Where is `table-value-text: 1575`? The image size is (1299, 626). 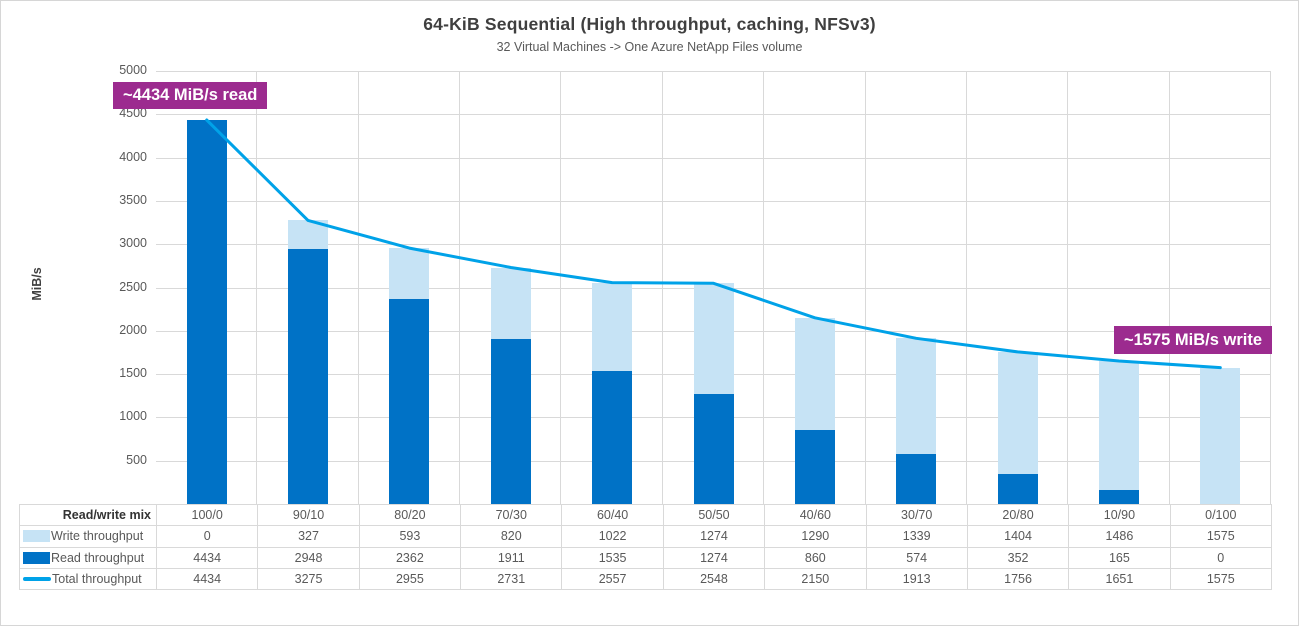
table-value-text: 1575 is located at coordinates (1220, 579).